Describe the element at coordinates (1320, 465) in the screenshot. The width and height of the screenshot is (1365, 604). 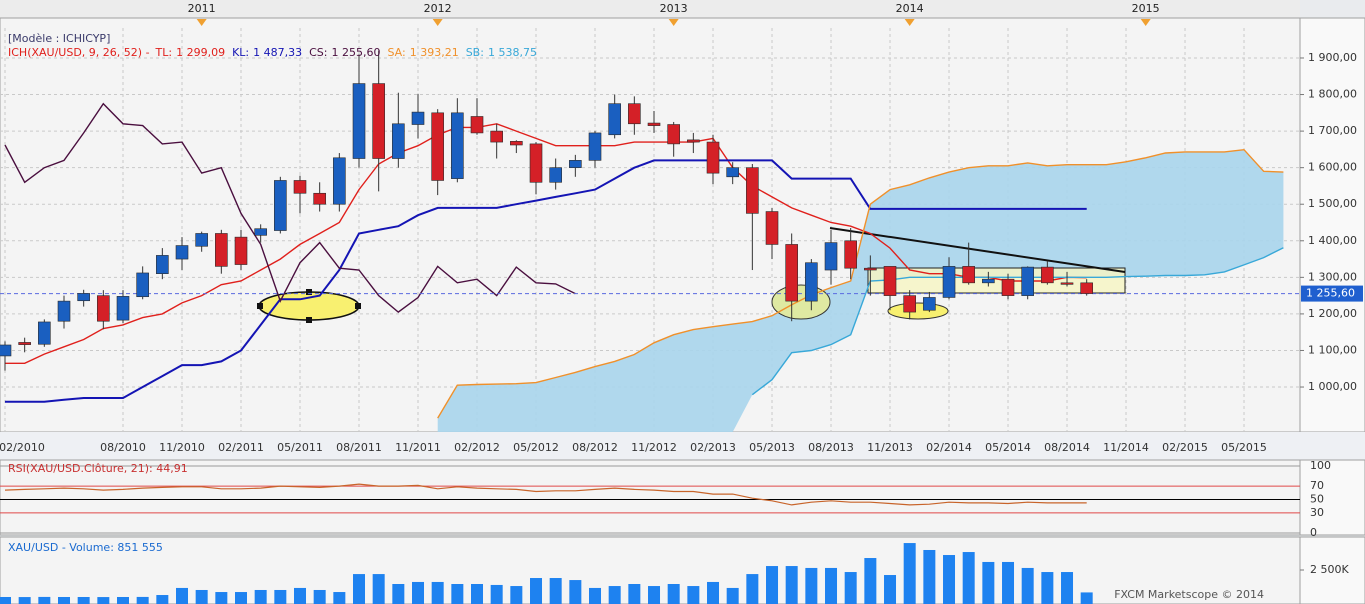
I see `y-tick-label: 100` at that location.